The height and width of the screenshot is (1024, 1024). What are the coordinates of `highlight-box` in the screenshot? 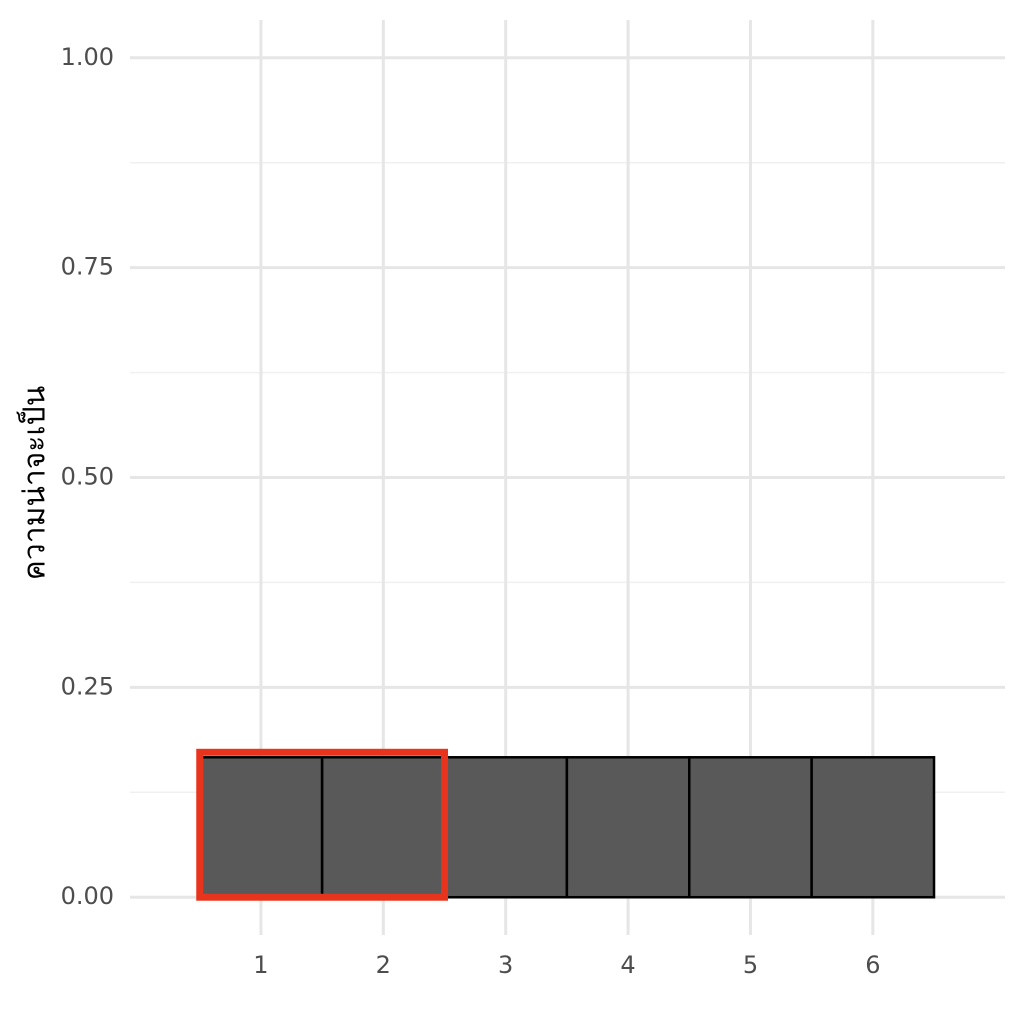 It's located at (322, 824).